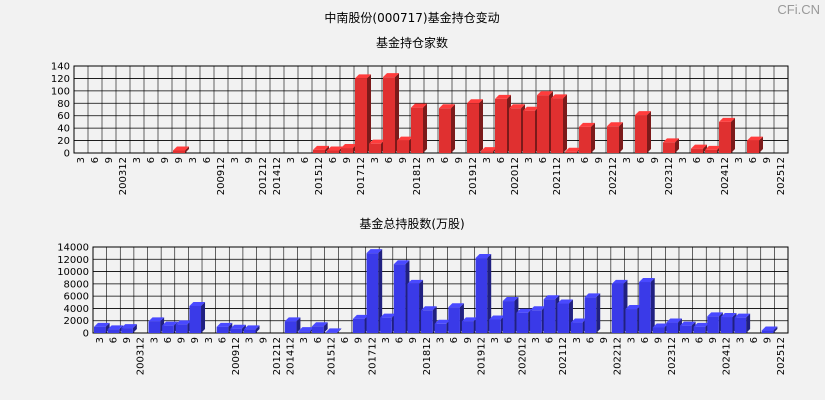  Describe the element at coordinates (63, 116) in the screenshot. I see `y-tick-label: 60` at that location.